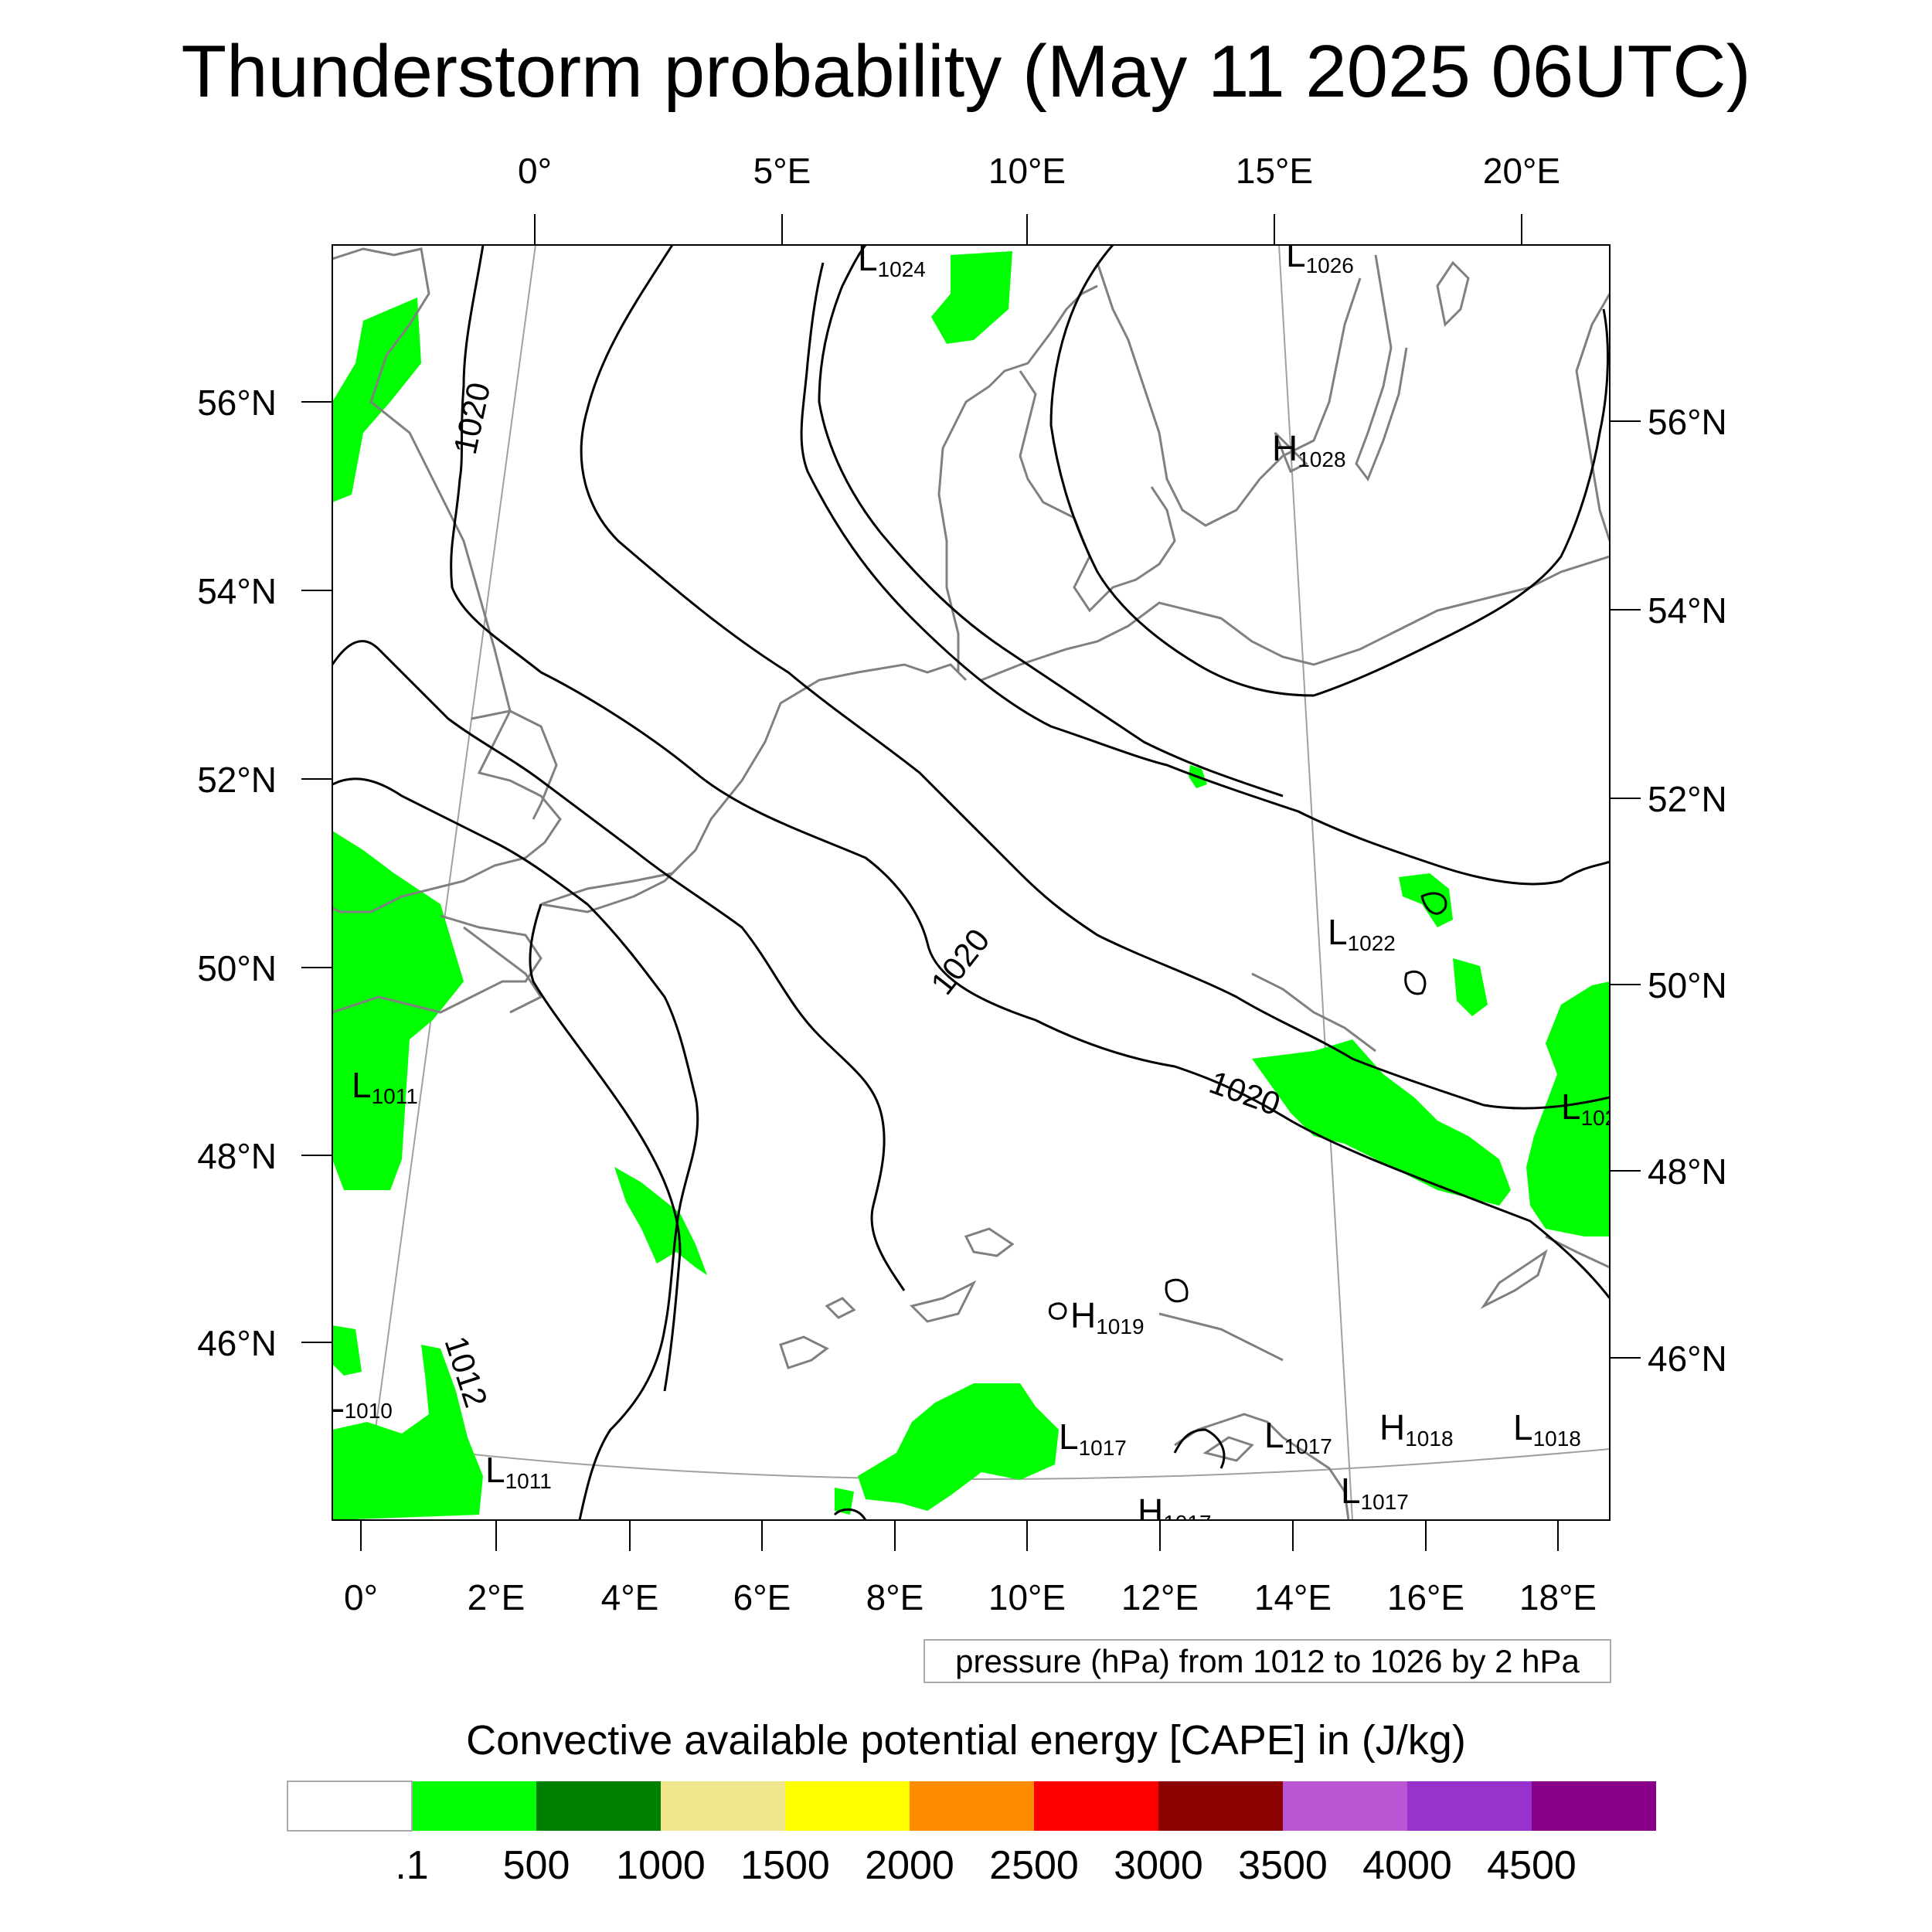 The image size is (1932, 1932). What do you see at coordinates (1160, 1597) in the screenshot?
I see `bottom-lon-label: 12°E` at bounding box center [1160, 1597].